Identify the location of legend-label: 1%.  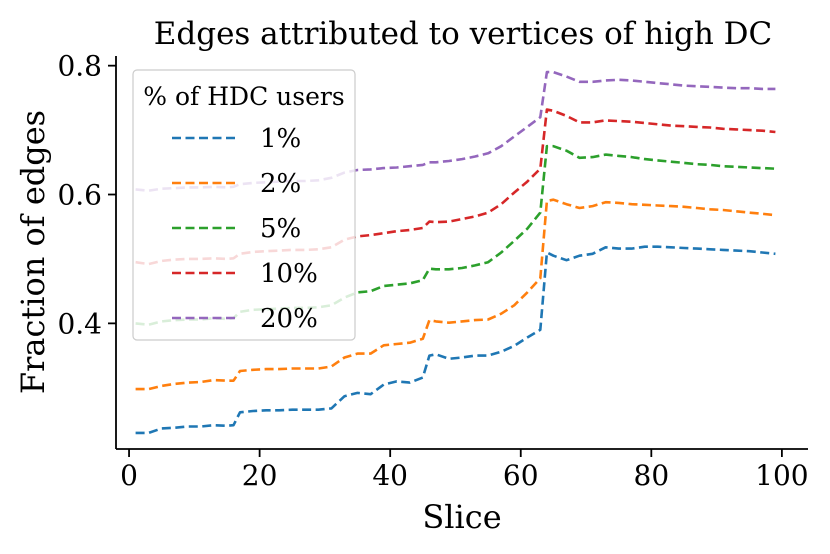
(280, 139).